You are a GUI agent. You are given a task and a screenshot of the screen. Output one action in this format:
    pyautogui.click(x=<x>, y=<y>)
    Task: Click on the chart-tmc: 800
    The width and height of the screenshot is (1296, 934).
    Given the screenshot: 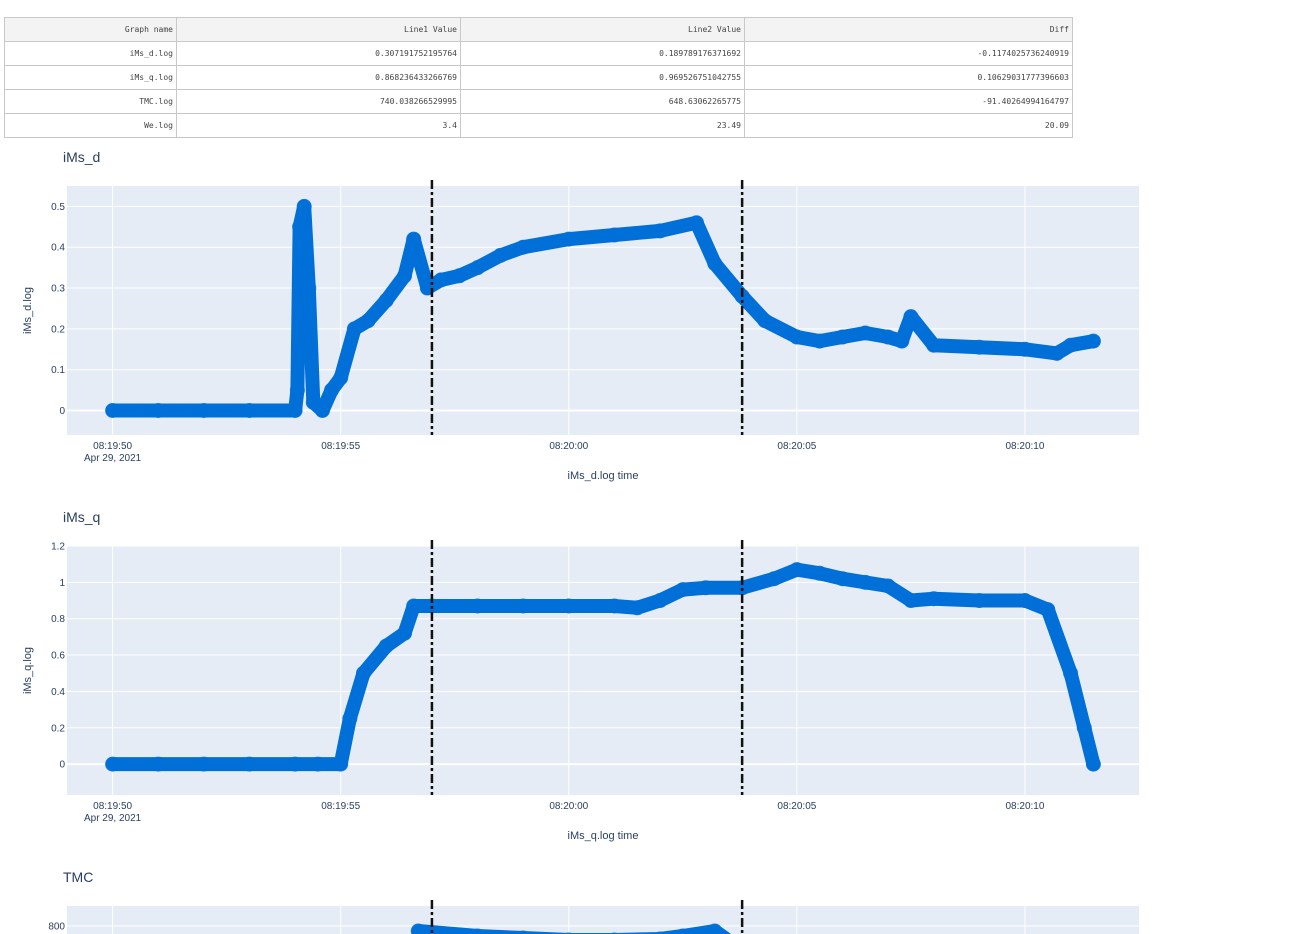 What is the action you would take?
    pyautogui.click(x=580, y=917)
    